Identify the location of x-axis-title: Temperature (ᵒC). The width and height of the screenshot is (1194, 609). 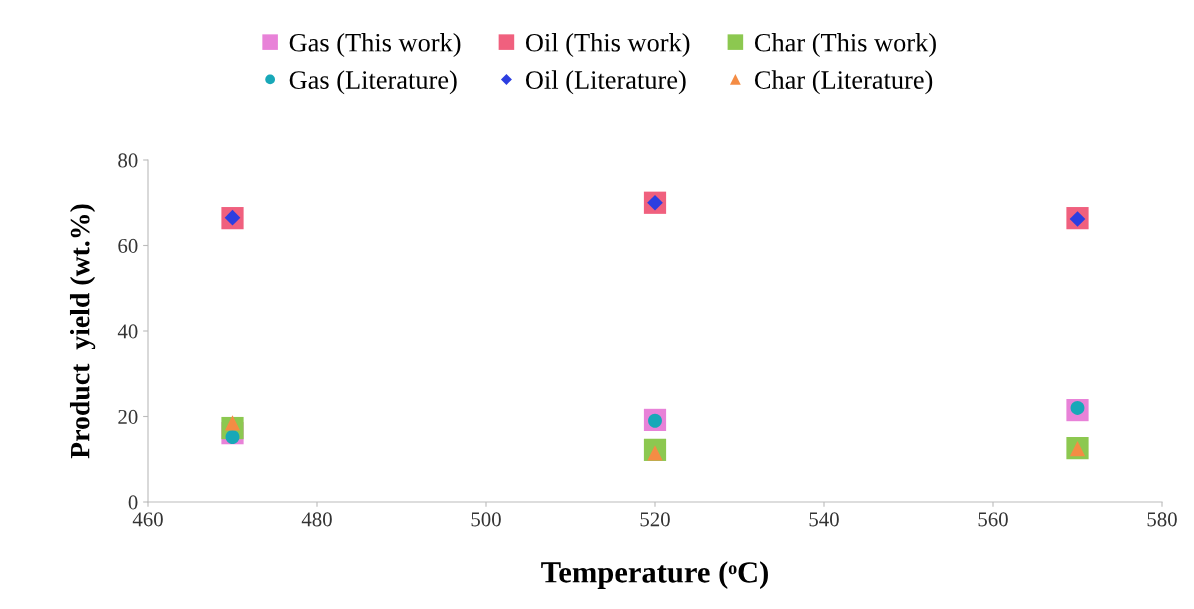
(654, 575).